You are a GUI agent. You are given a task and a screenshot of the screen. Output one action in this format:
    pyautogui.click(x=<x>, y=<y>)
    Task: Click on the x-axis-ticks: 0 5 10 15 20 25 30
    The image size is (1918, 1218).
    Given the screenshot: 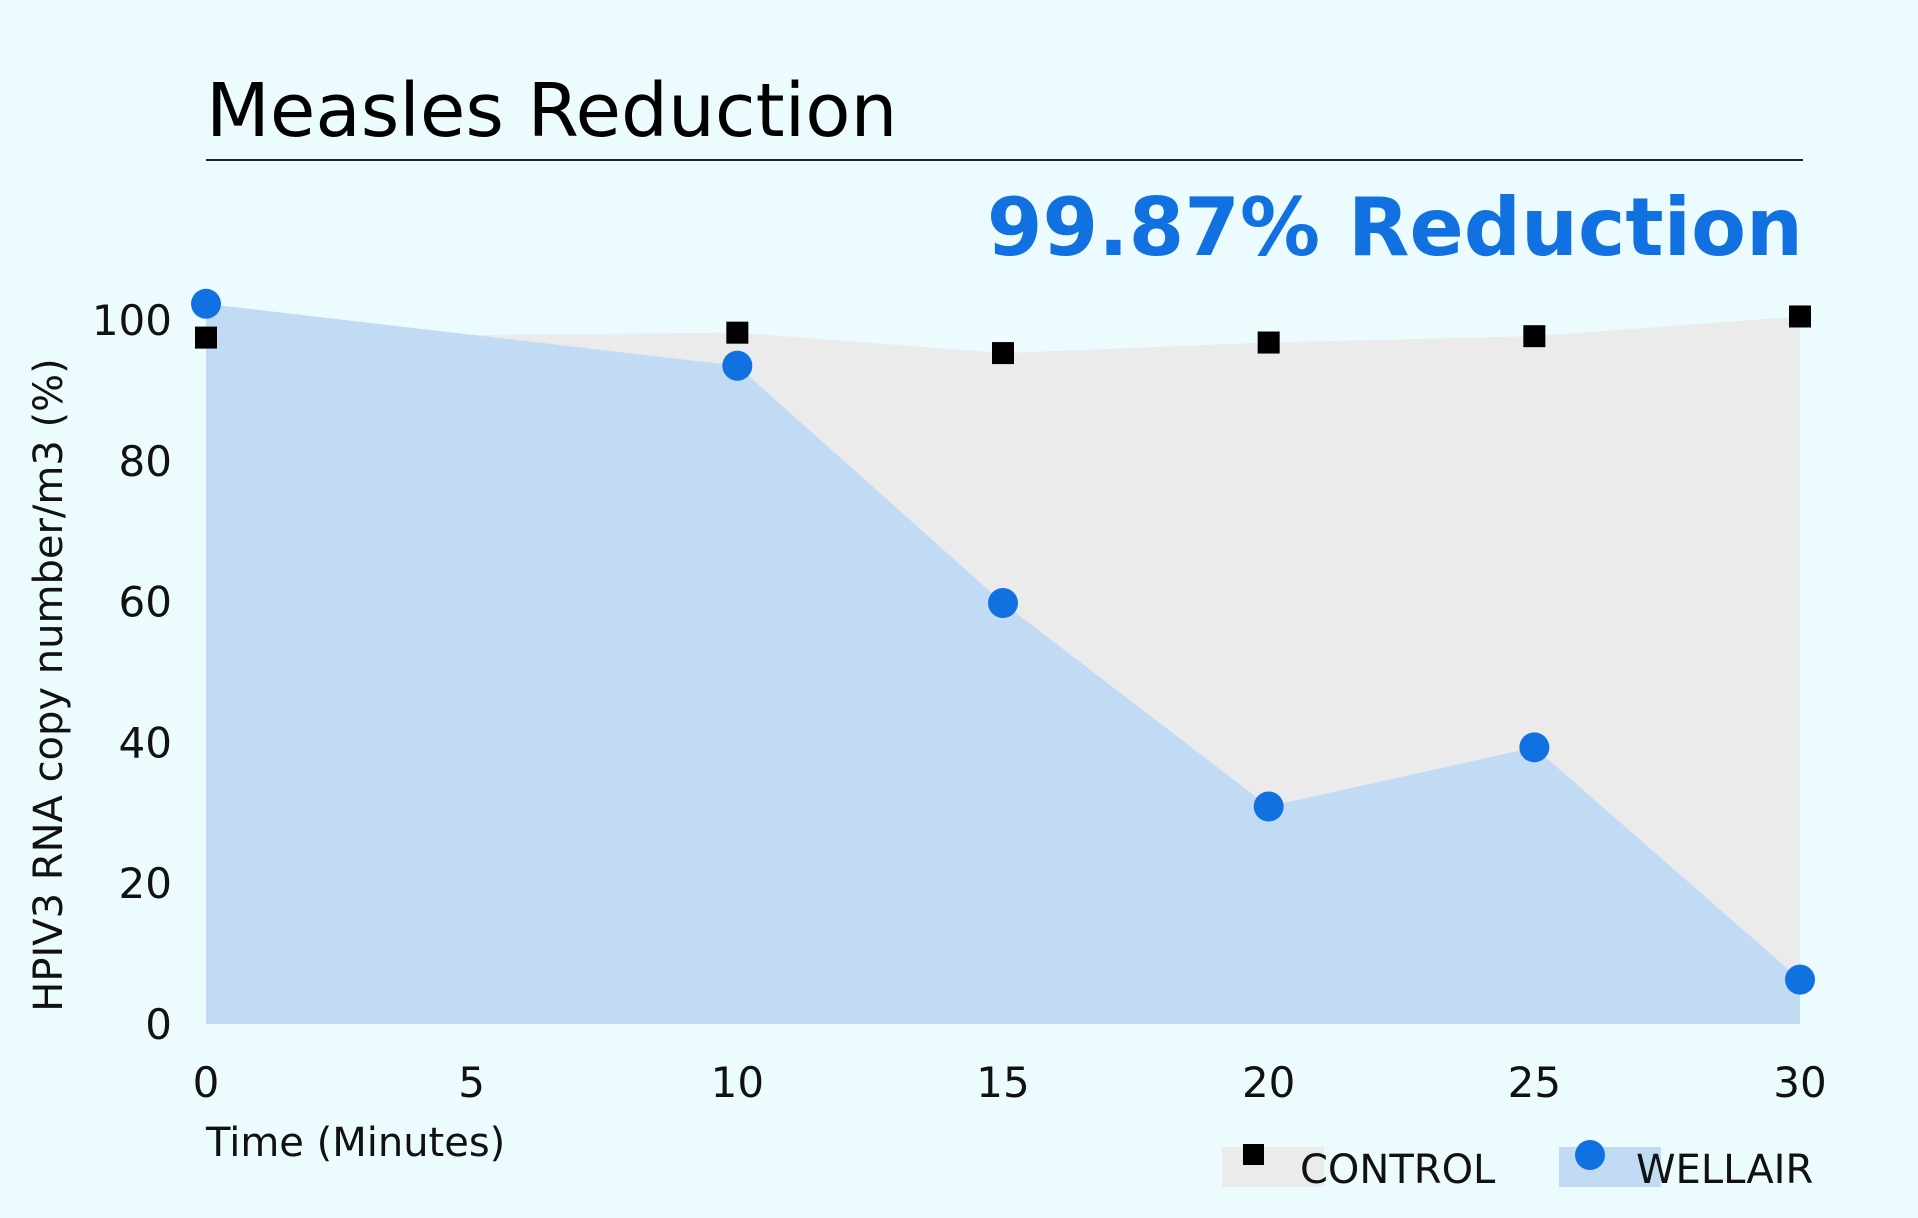 What is the action you would take?
    pyautogui.click(x=1010, y=1082)
    